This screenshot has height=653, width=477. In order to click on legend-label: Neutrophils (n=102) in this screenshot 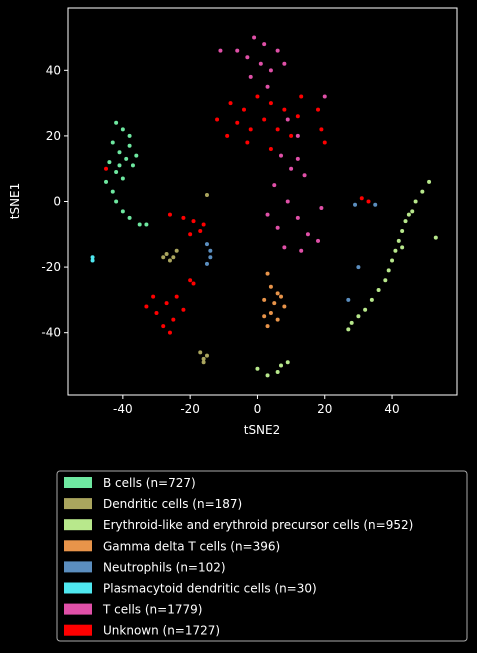, I will do `click(164, 567)`.